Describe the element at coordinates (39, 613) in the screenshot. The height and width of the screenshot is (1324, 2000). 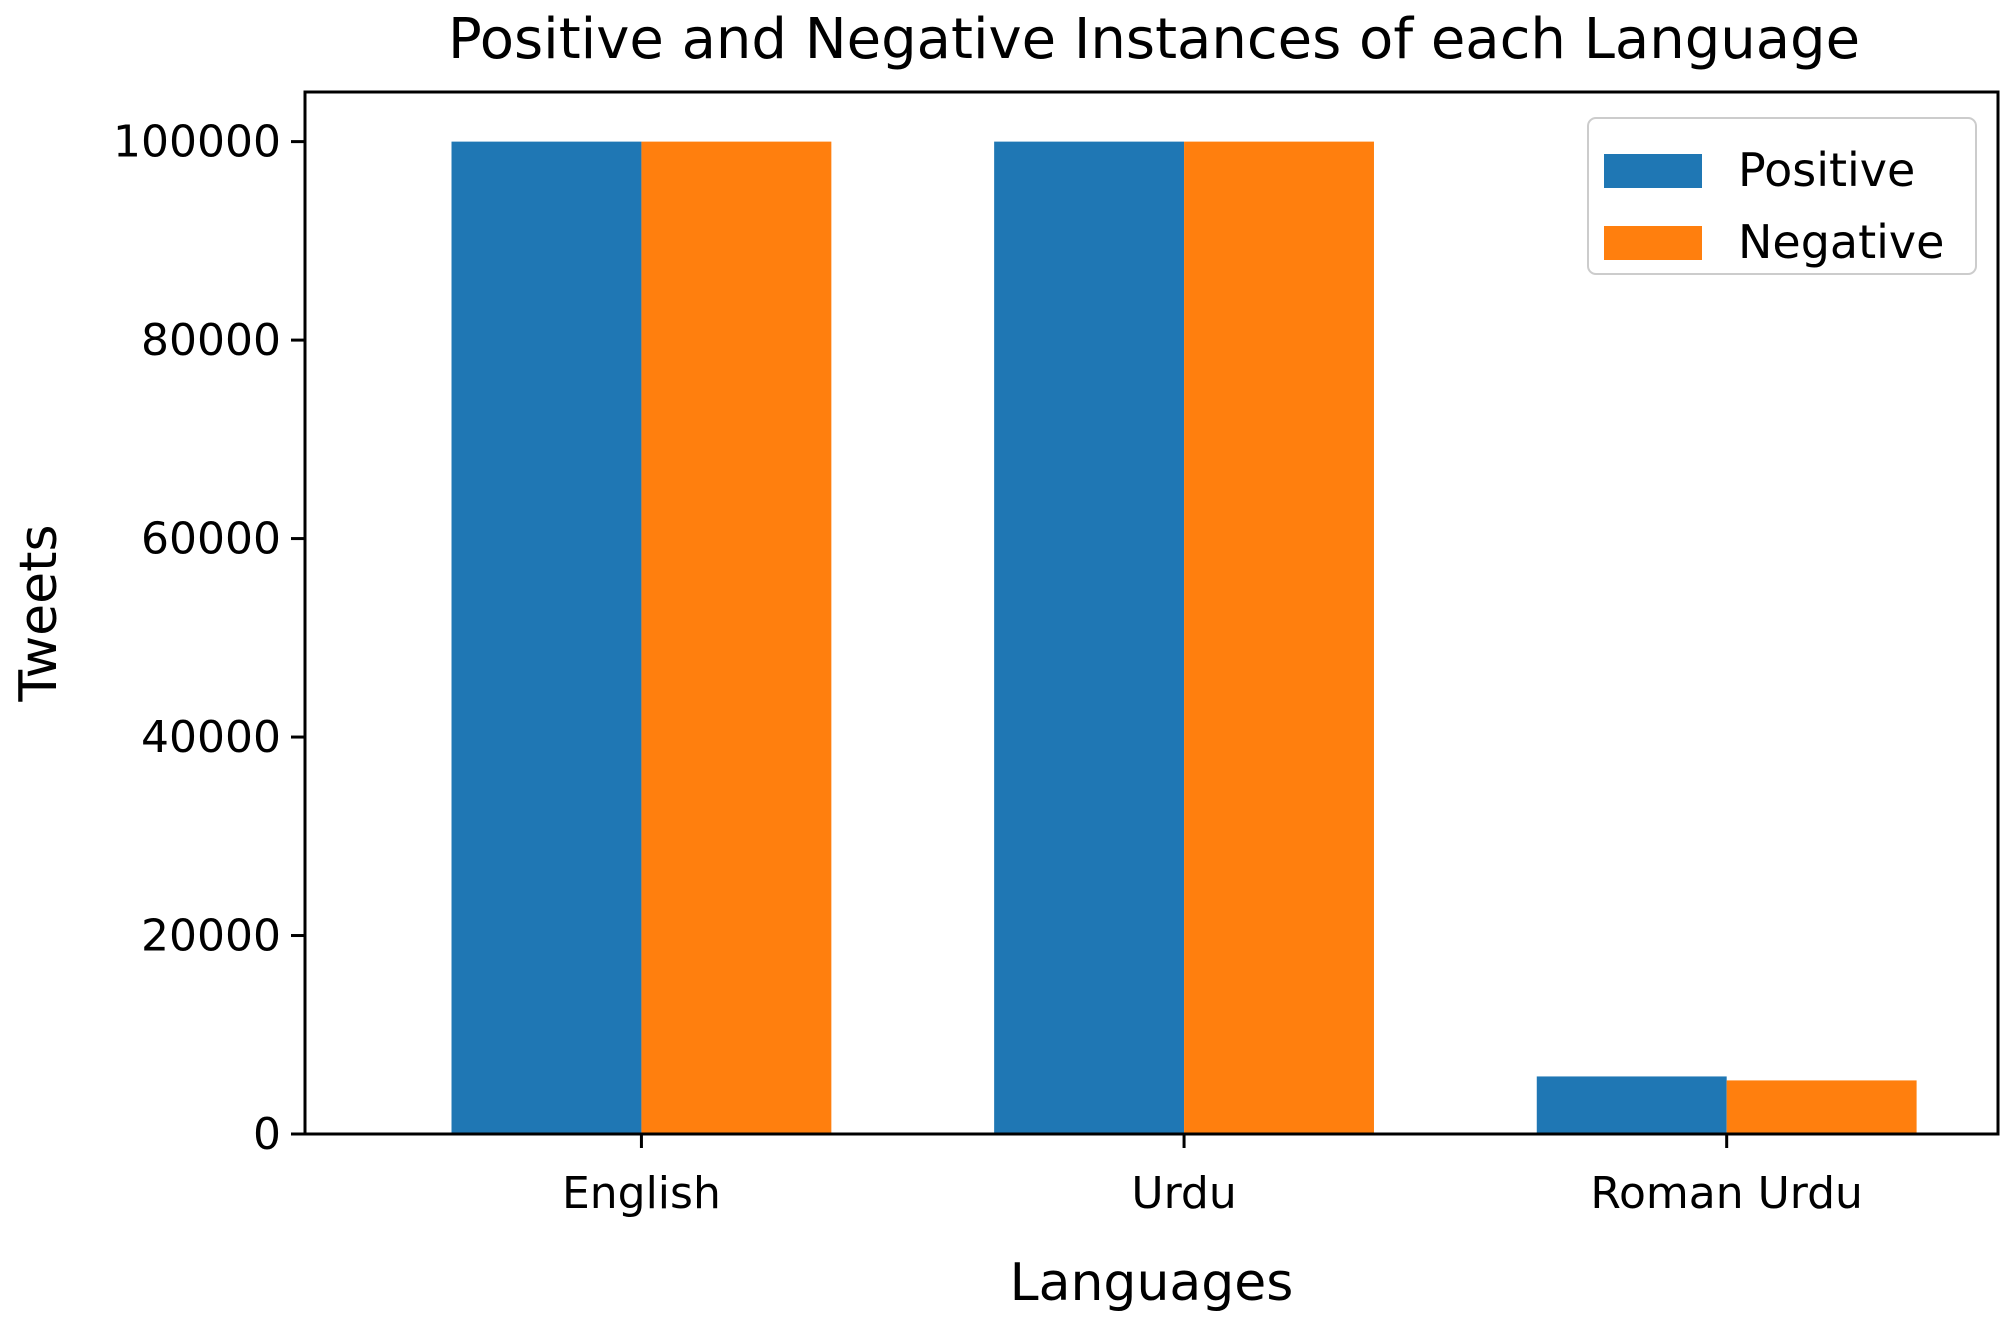
I see `y-axis-label: Tweets` at that location.